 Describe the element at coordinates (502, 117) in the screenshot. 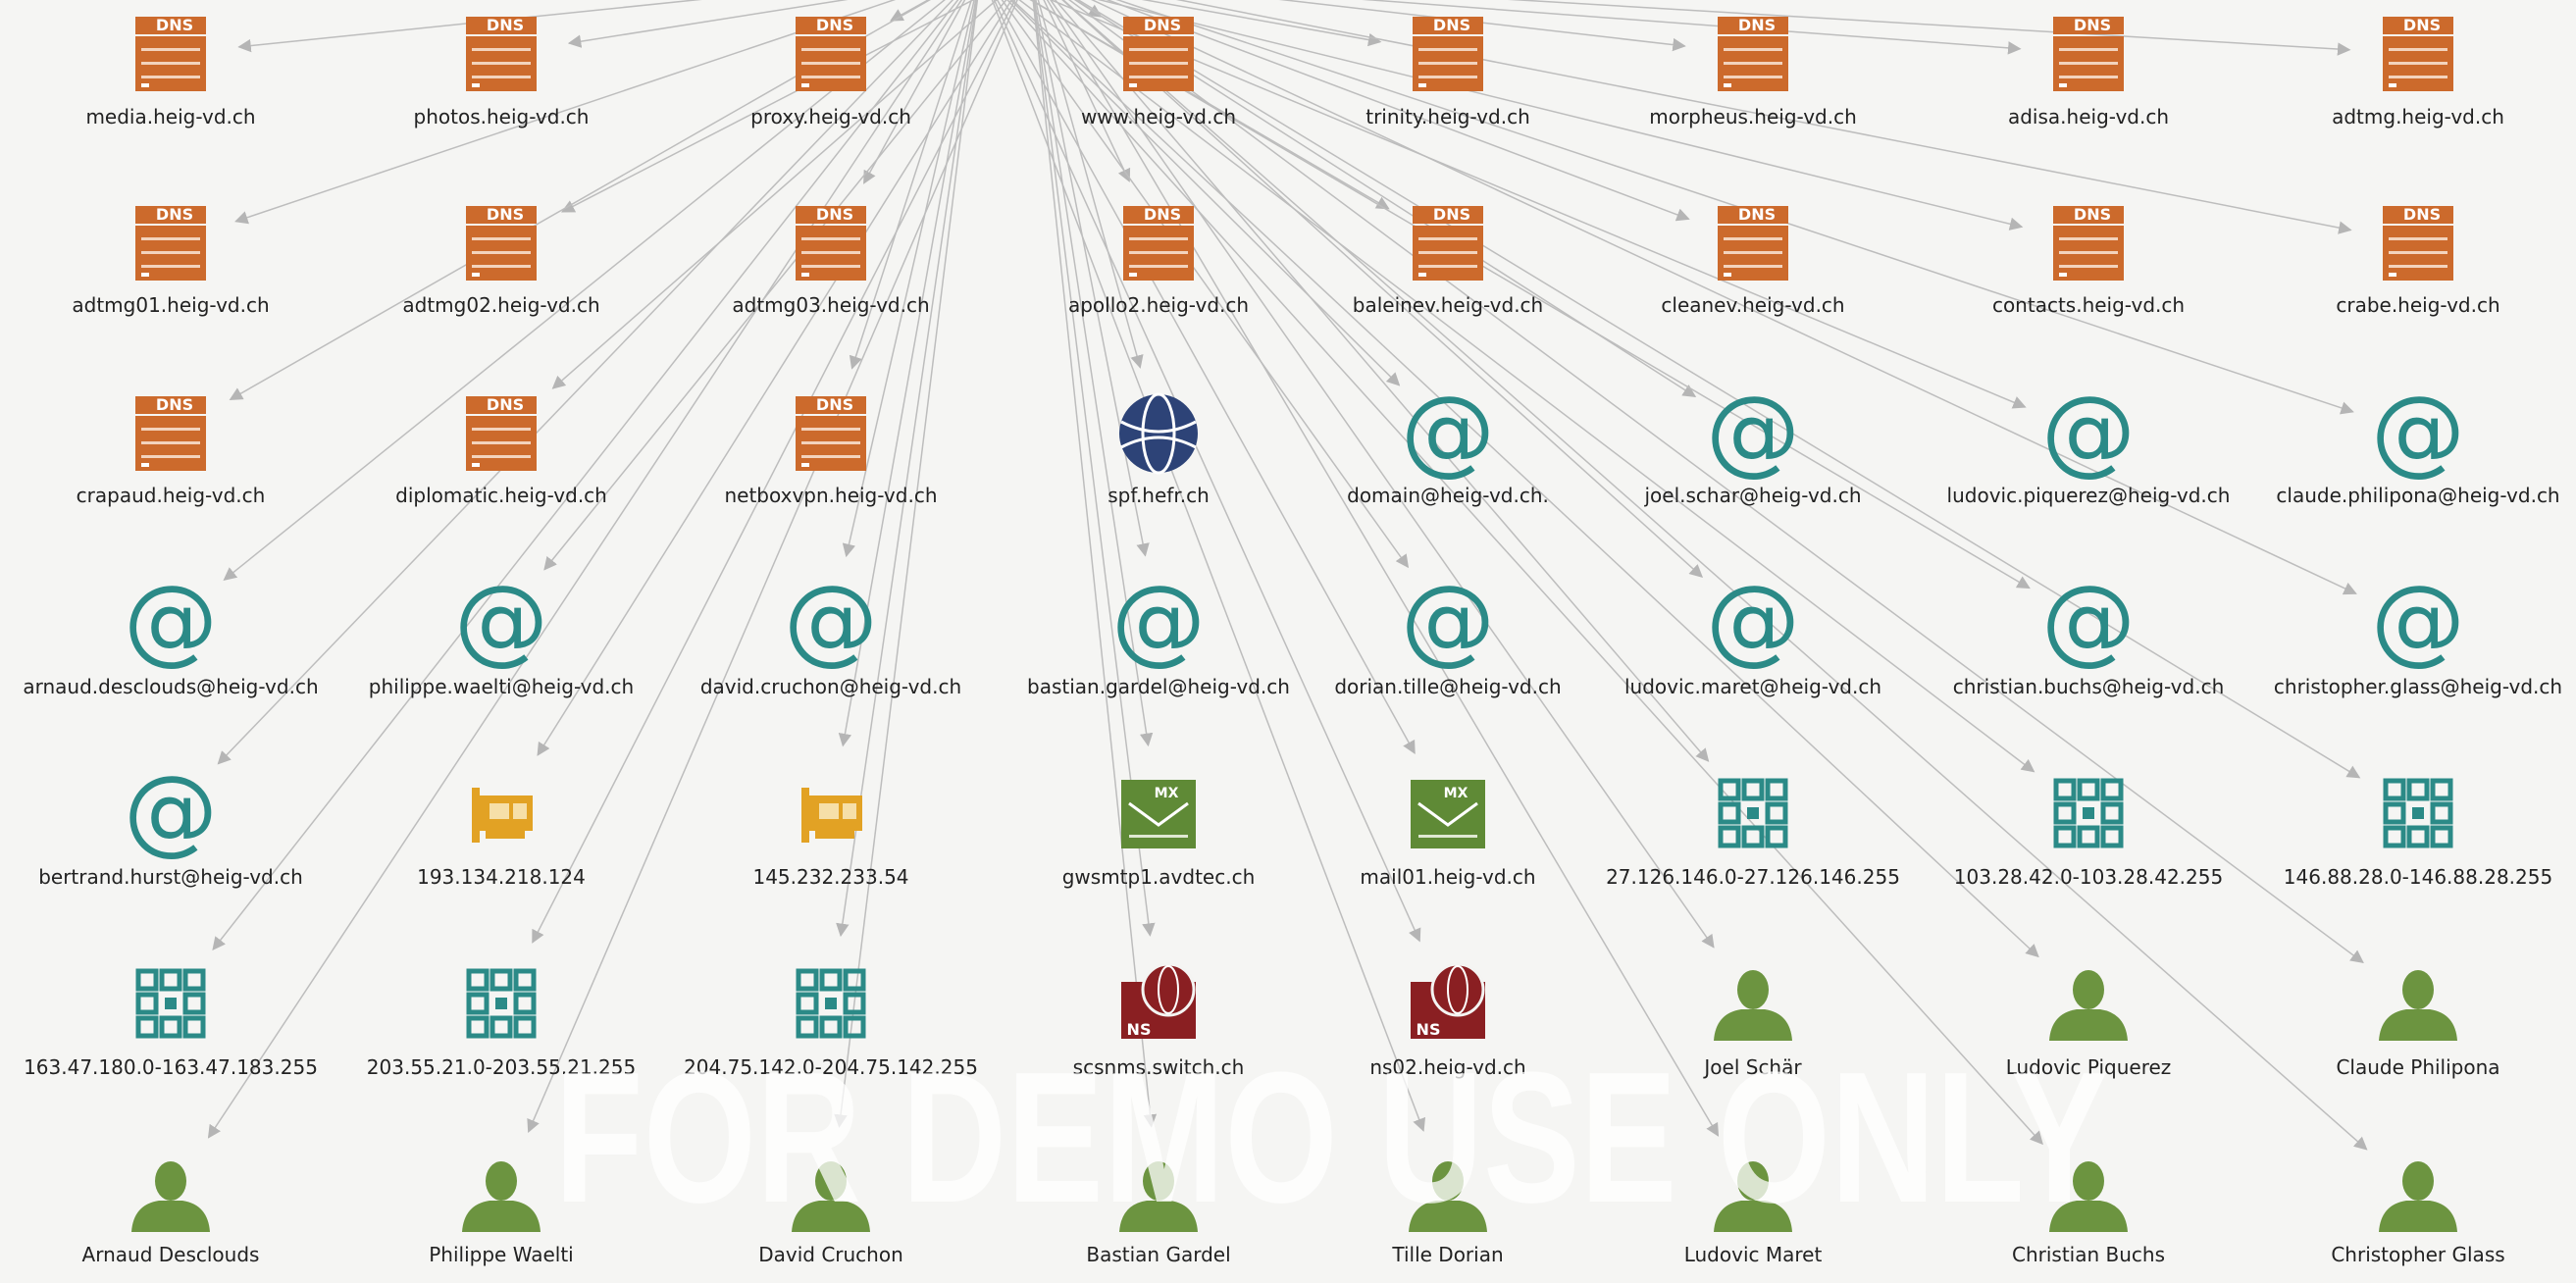

I see `entity-label: photos.heig-vd.ch` at that location.